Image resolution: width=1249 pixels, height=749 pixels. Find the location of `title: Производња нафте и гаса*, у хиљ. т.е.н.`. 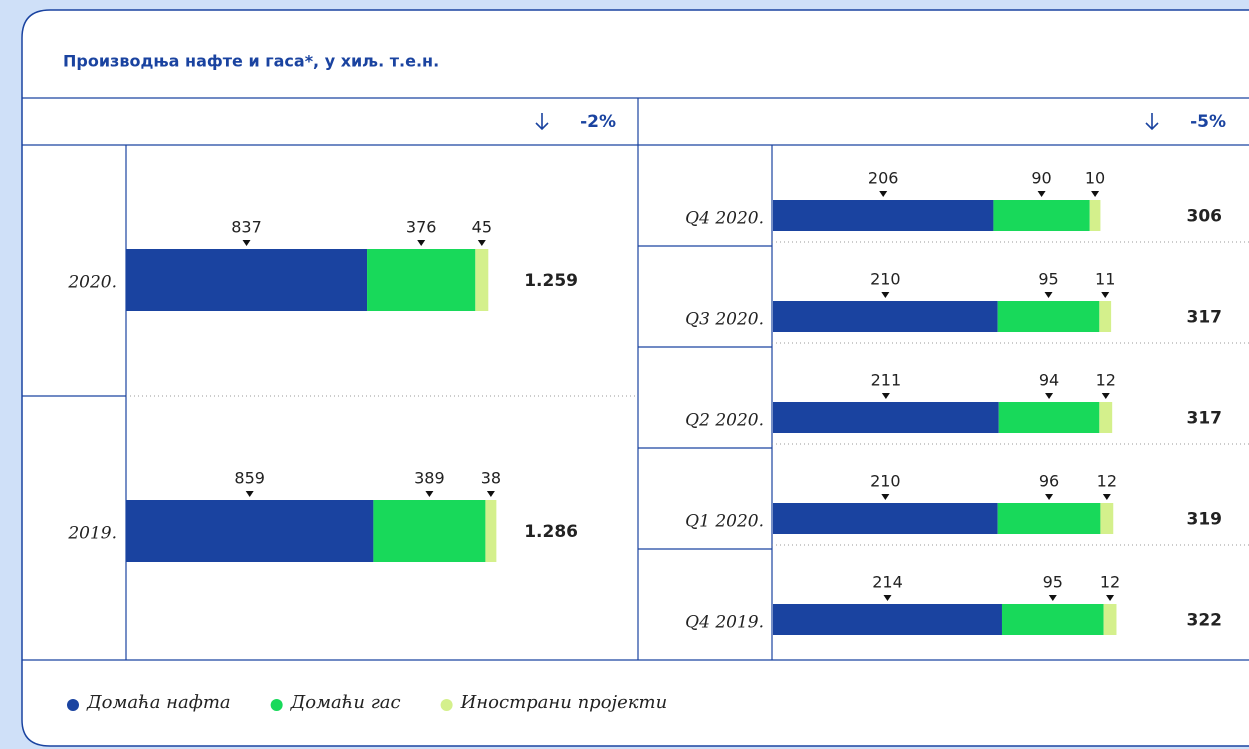

title: Производња нафте и гаса*, у хиљ. т.е.н. is located at coordinates (251, 61).